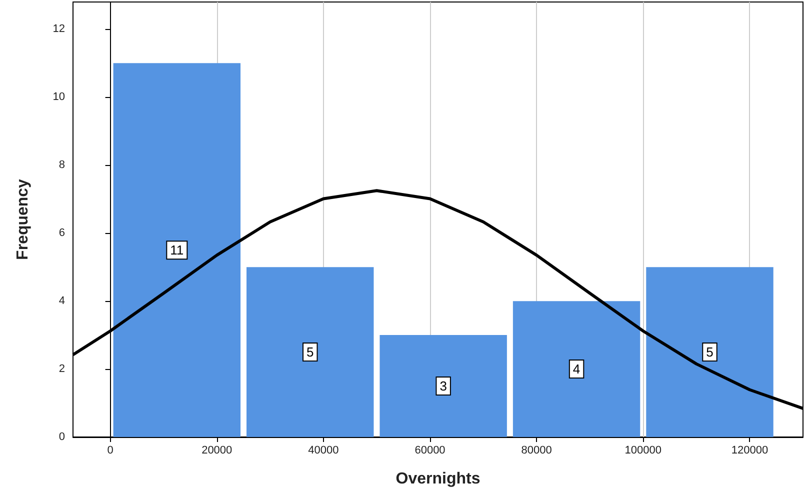 Image resolution: width=805 pixels, height=492 pixels. I want to click on y-tick-label: 12, so click(58, 29).